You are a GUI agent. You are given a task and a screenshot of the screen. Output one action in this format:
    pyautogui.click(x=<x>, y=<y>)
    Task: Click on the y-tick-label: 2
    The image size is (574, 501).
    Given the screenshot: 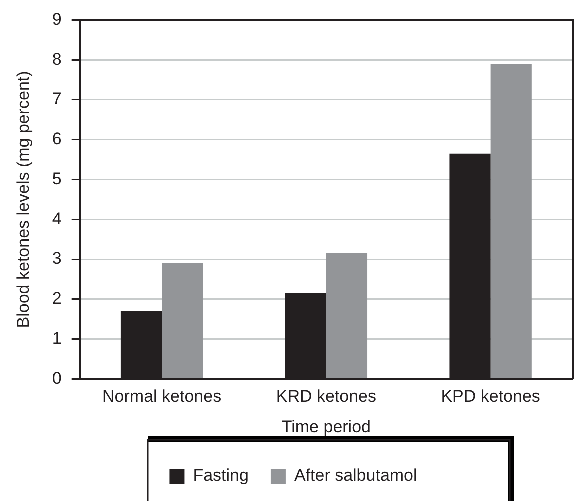 What is the action you would take?
    pyautogui.click(x=57, y=298)
    